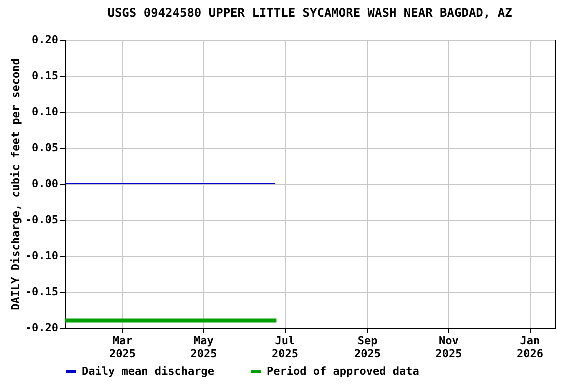  Describe the element at coordinates (41, 256) in the screenshot. I see `y-tick-label: -0.10` at that location.